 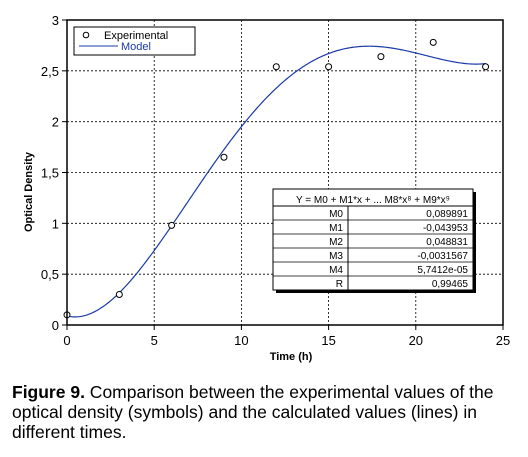 What do you see at coordinates (442, 256) in the screenshot?
I see `fit-table-value: -0,0031567` at bounding box center [442, 256].